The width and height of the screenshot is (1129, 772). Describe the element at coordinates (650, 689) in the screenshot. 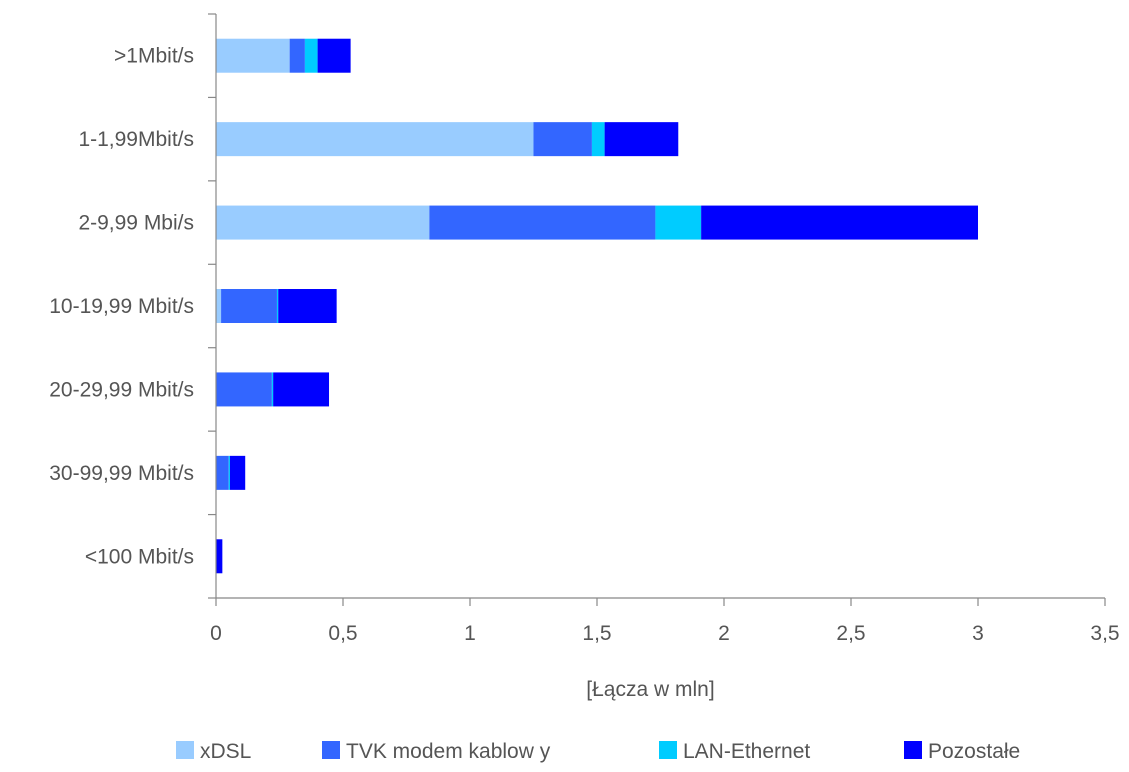

I see `x-axis-title: [Łącza w mln]` at that location.